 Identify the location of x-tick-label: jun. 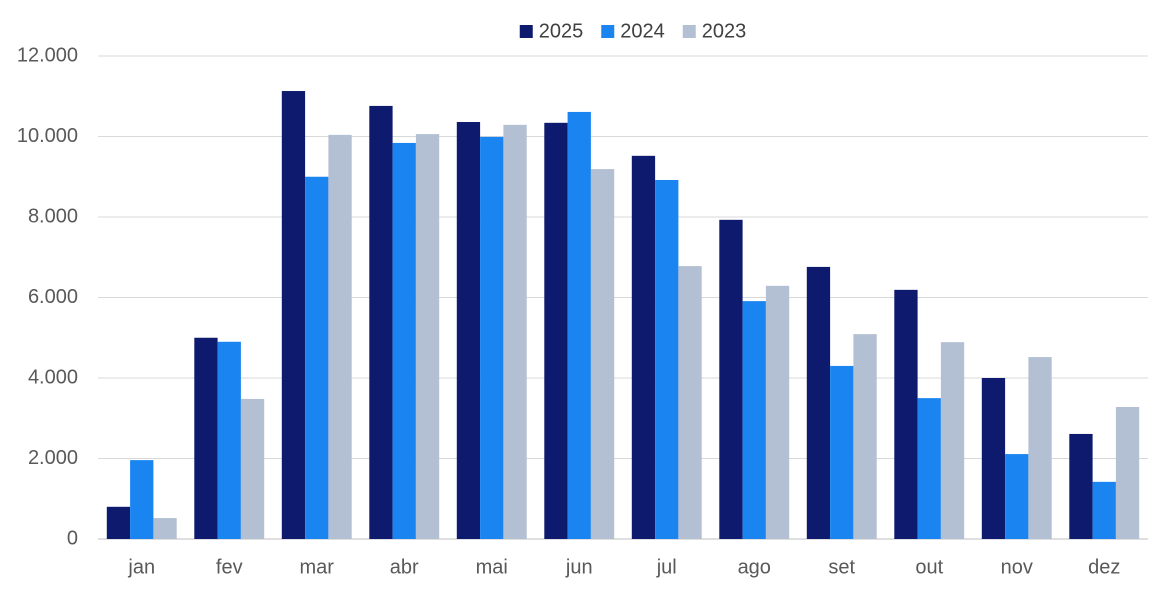
(579, 567).